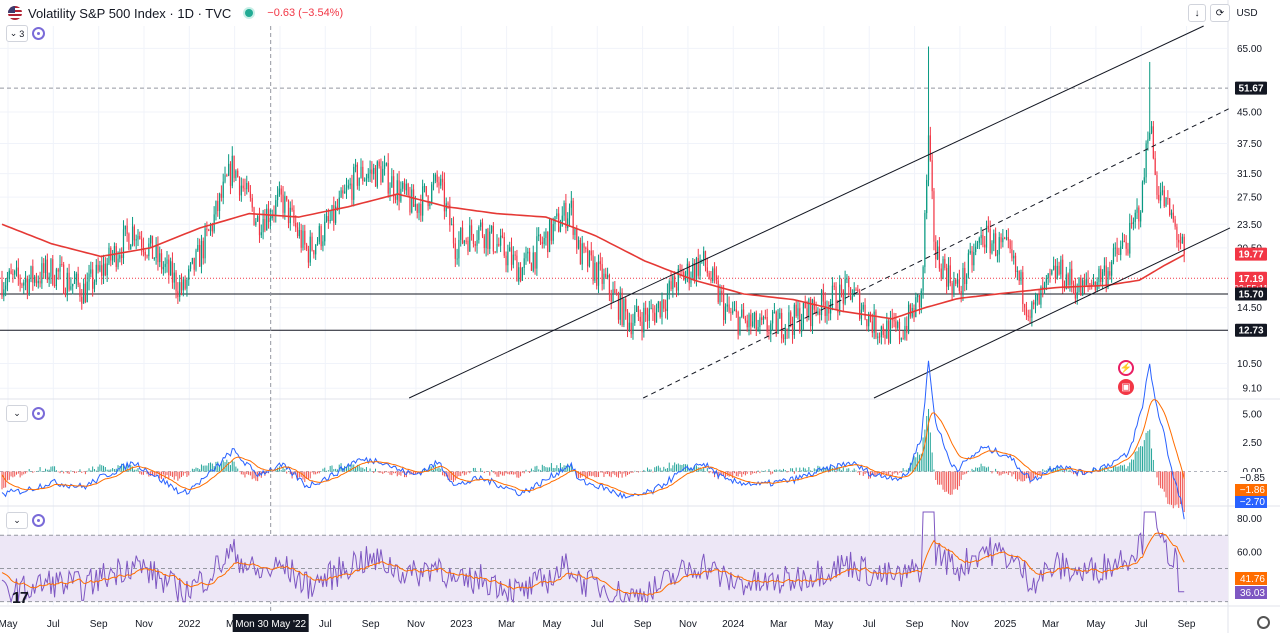 The image size is (1280, 633). Describe the element at coordinates (20, 598) in the screenshot. I see `tradingview-logo: 17` at that location.